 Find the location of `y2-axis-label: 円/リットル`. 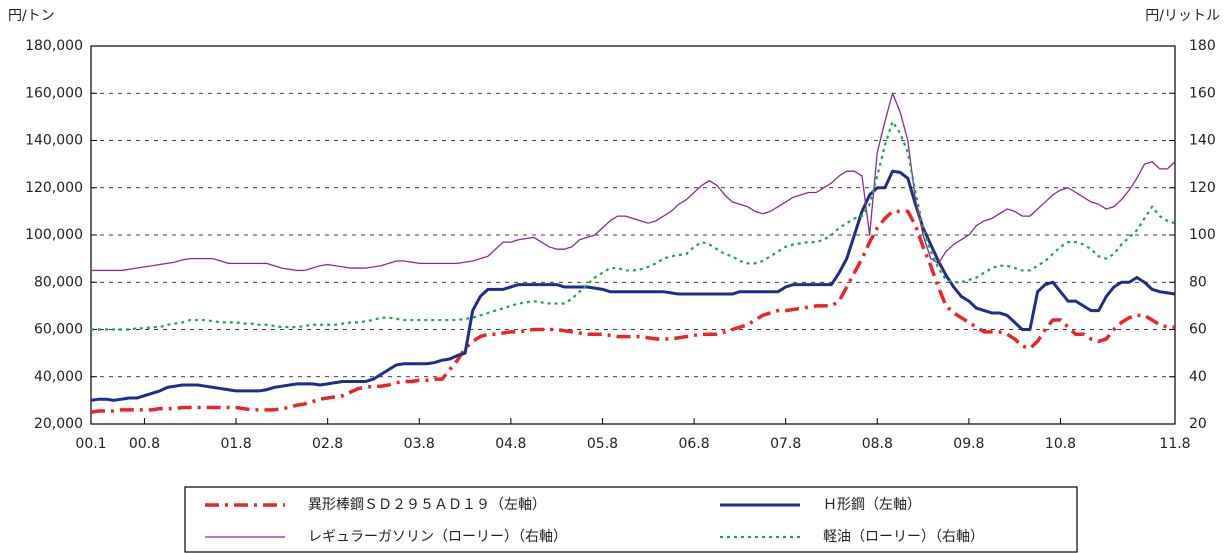

y2-axis-label: 円/リットル is located at coordinates (1182, 16).